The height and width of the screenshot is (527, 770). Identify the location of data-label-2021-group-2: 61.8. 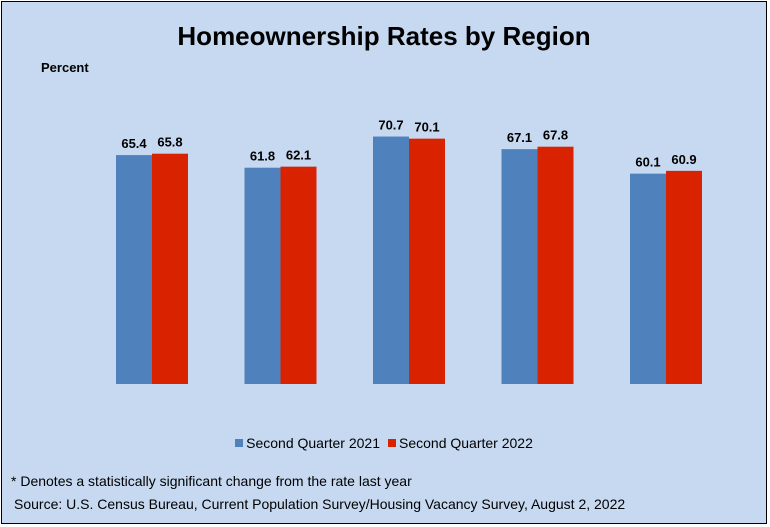
(262, 156).